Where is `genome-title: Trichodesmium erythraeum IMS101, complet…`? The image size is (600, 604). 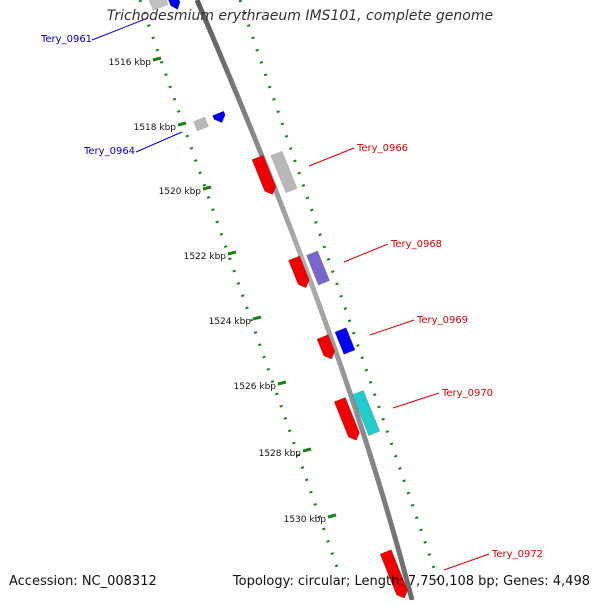 genome-title: Trichodesmium erythraeum IMS101, complet… is located at coordinates (300, 16).